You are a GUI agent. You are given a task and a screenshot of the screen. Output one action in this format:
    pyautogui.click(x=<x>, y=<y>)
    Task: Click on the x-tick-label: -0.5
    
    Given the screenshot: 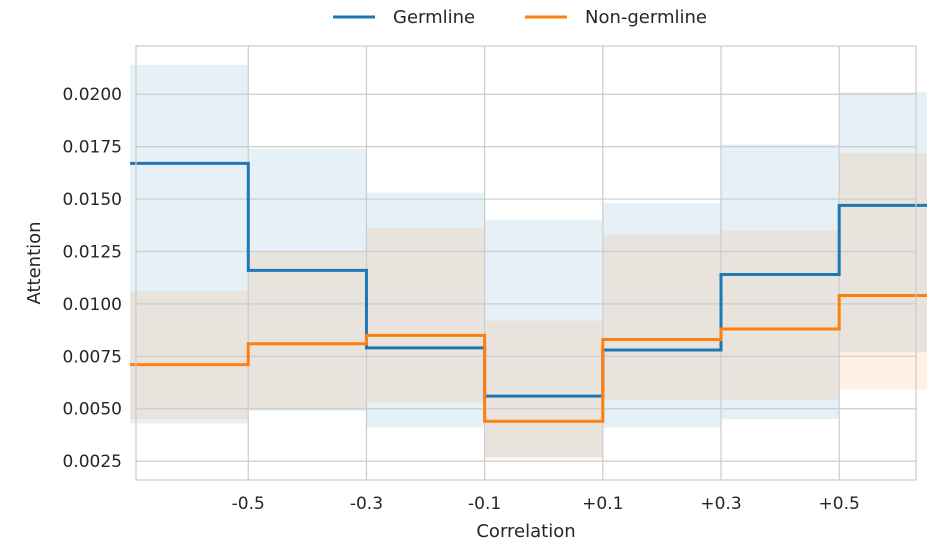 What is the action you would take?
    pyautogui.click(x=248, y=504)
    